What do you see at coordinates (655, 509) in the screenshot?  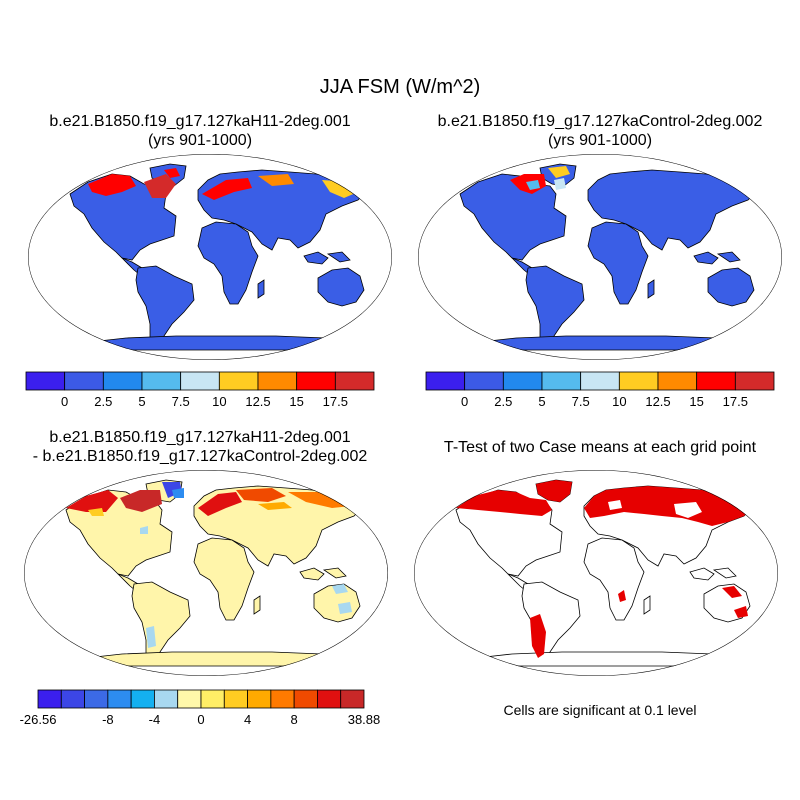 I see `nonsignificant-gaps` at bounding box center [655, 509].